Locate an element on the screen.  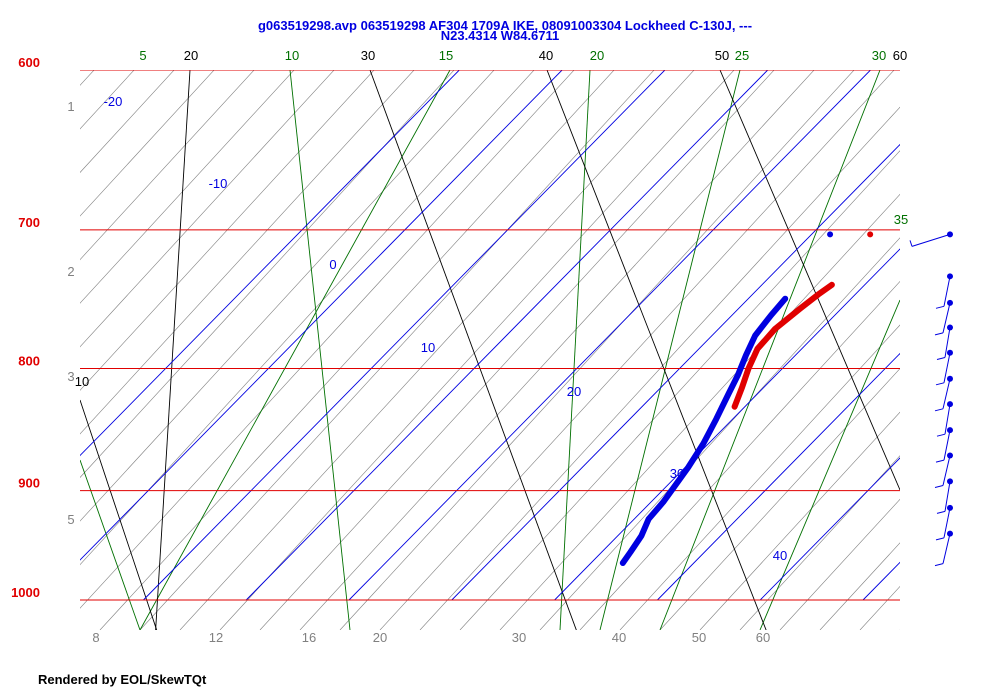
moist-adiabat-label: 35 is located at coordinates (901, 219).